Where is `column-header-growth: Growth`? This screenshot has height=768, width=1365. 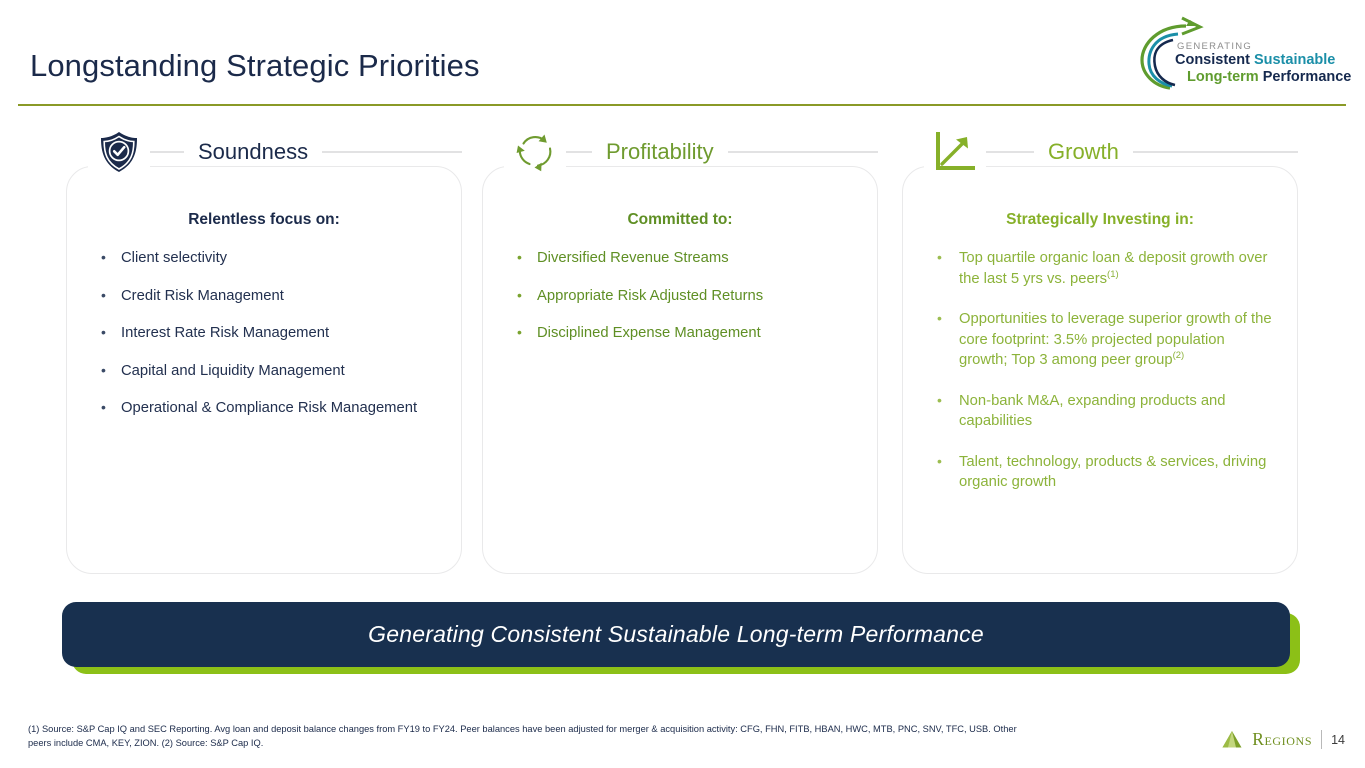 column-header-growth: Growth is located at coordinates (1100, 152).